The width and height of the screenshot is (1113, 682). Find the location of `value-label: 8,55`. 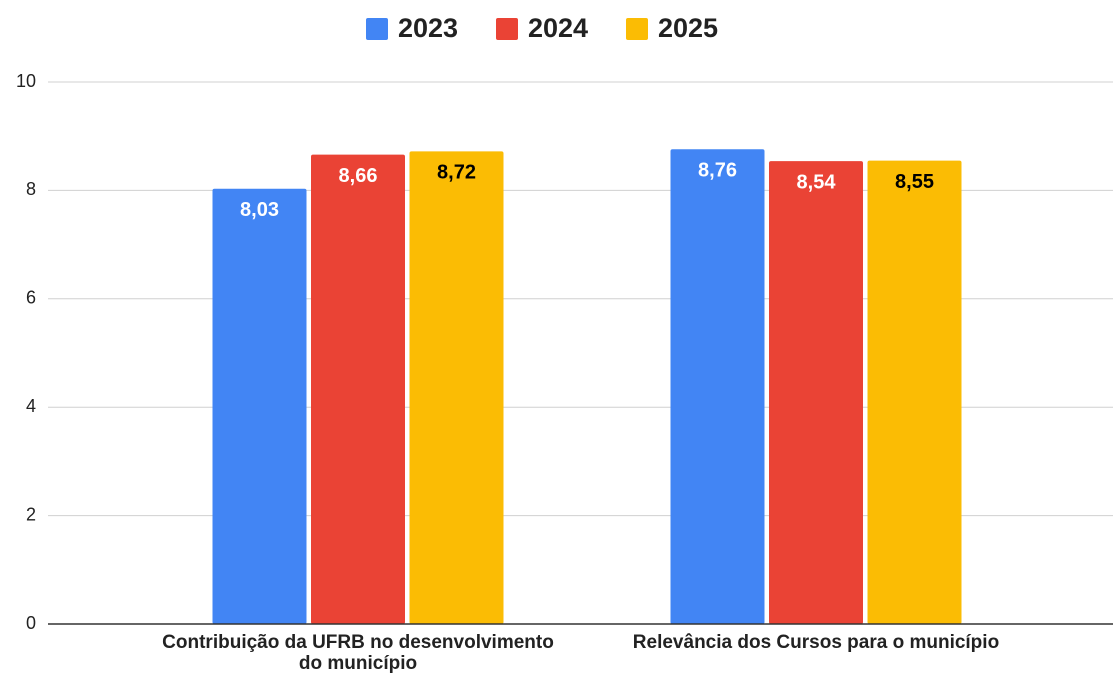

value-label: 8,55 is located at coordinates (914, 182).